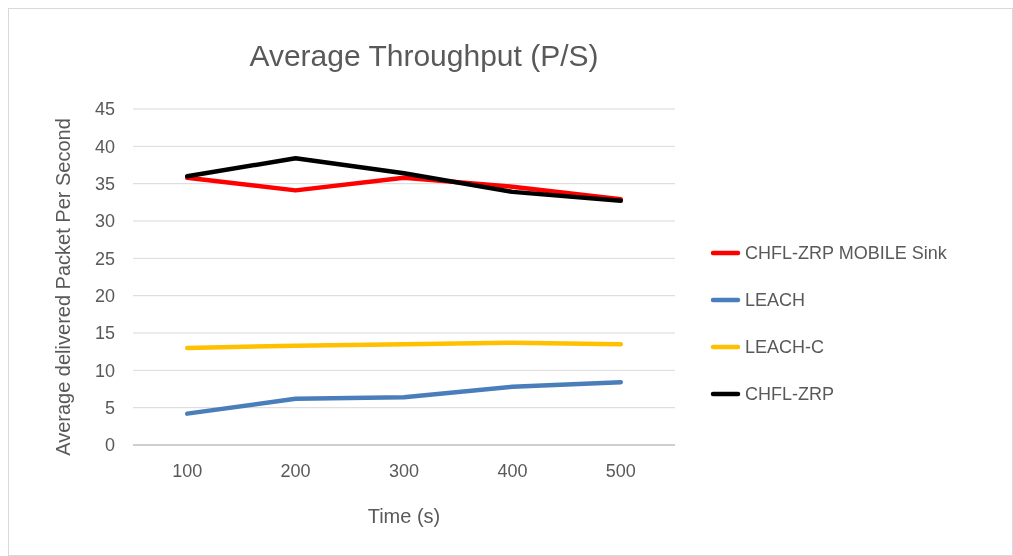  What do you see at coordinates (104, 370) in the screenshot?
I see `y-tick-label: 10` at bounding box center [104, 370].